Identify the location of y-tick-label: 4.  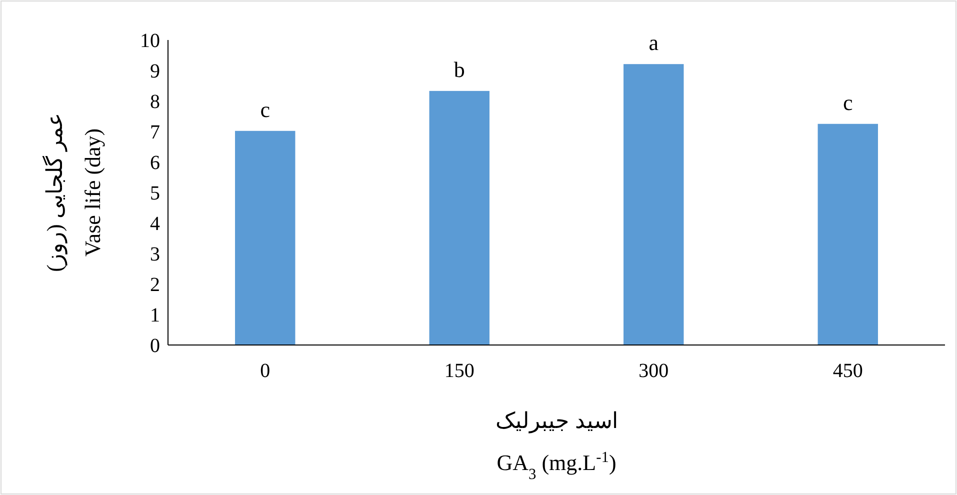
(155, 224).